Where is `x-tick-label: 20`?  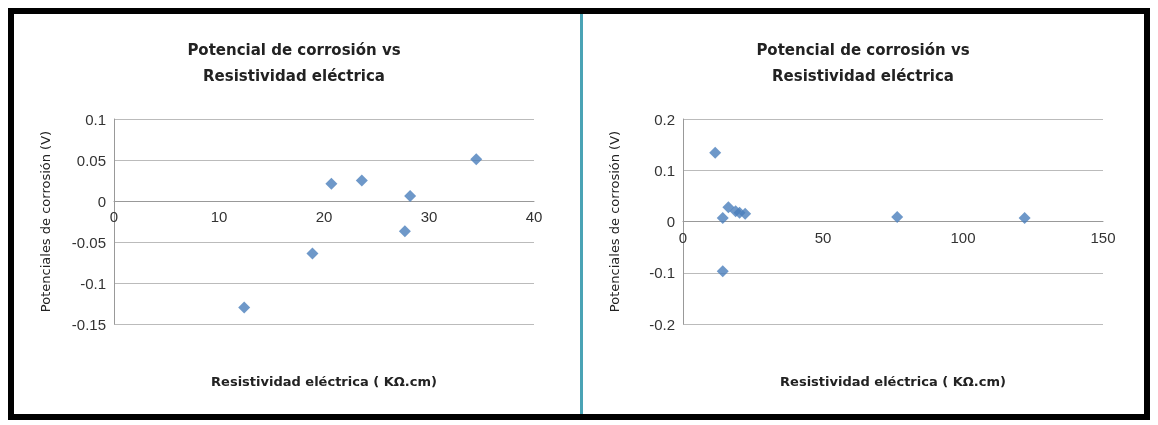
x-tick-label: 20 is located at coordinates (324, 216).